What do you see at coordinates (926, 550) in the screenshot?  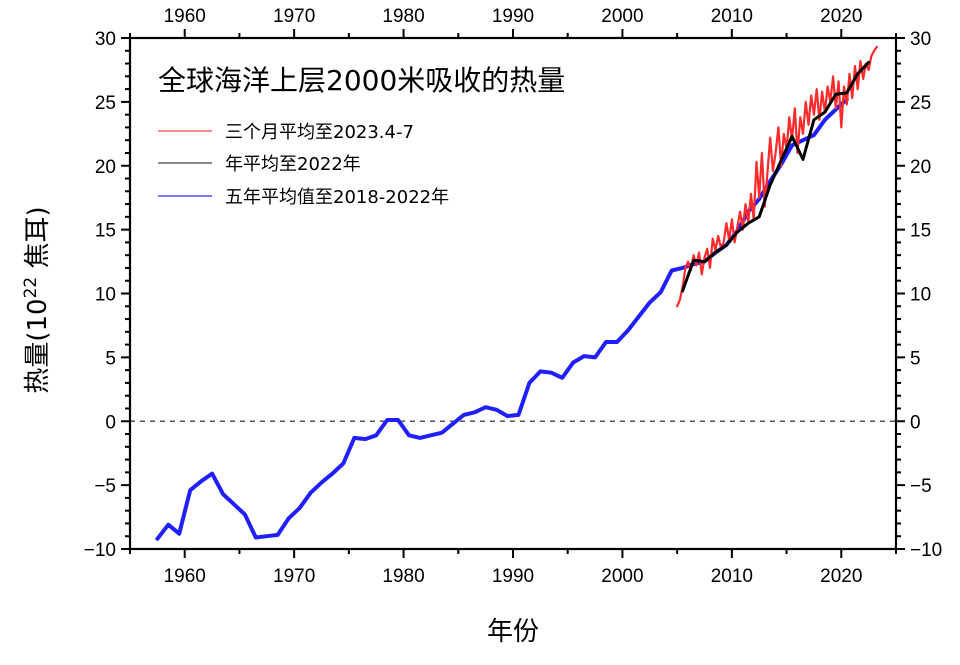 I see `y-tick-label-right: −10` at bounding box center [926, 550].